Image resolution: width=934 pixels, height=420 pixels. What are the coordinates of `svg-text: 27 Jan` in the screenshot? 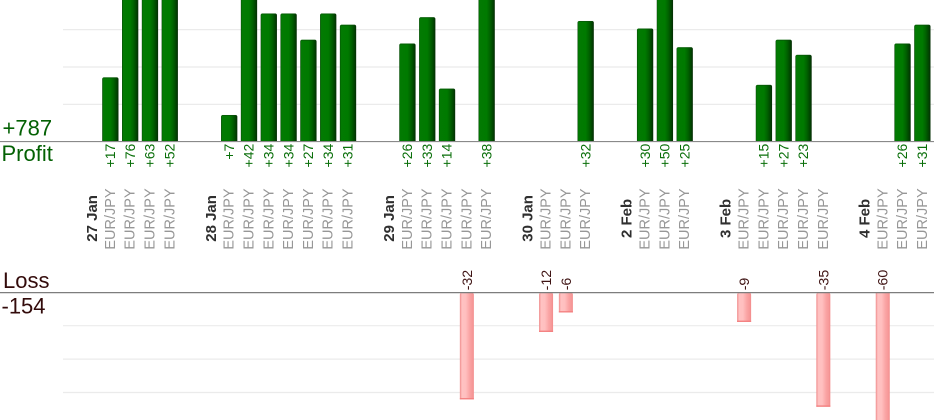 It's located at (92, 218).